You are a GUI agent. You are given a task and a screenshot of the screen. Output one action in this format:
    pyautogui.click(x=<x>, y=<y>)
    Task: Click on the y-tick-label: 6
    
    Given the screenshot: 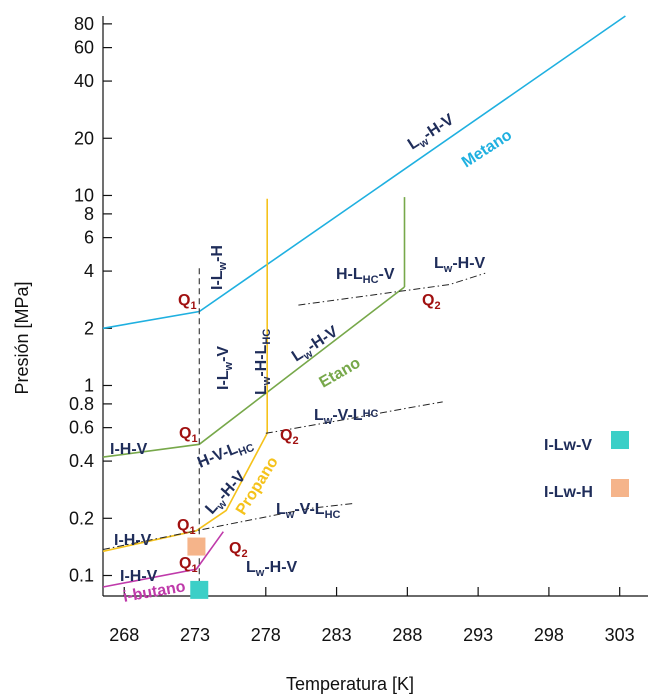 What is the action you would take?
    pyautogui.click(x=89, y=238)
    